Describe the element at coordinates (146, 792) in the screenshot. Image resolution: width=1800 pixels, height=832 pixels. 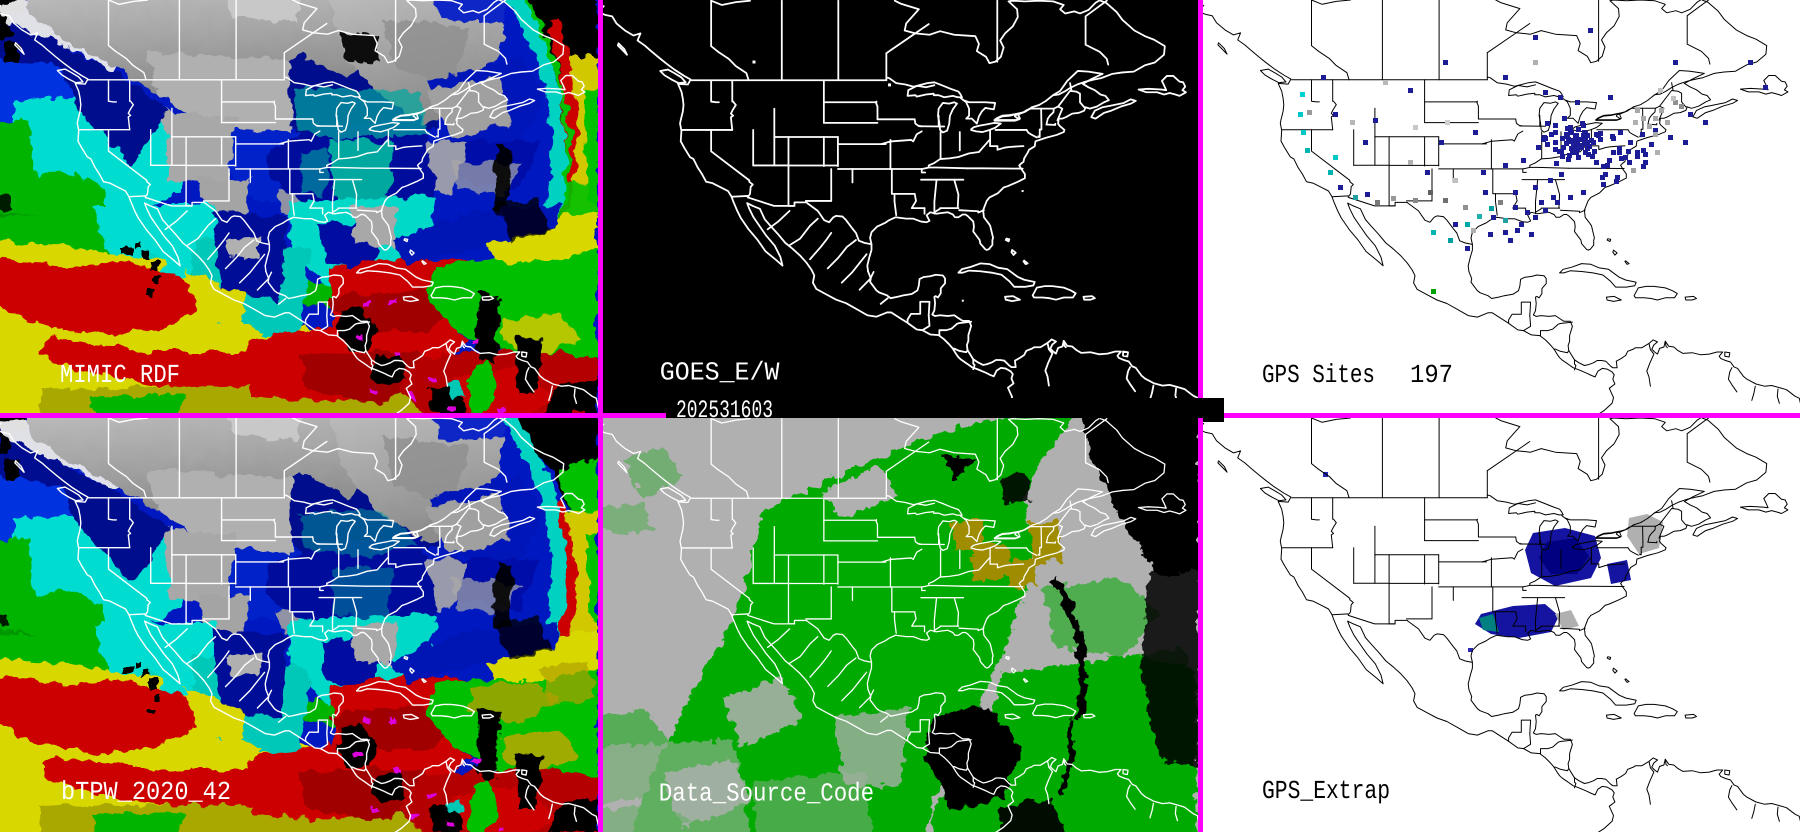
I see `svg-text: bTPW_2020_42` at that location.